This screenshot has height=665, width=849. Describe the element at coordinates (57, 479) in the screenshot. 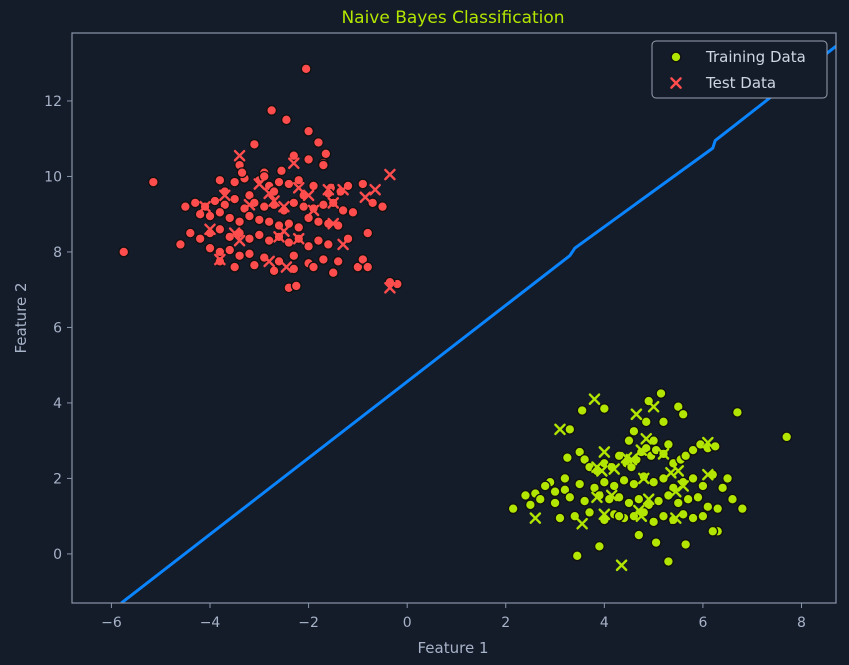

I see `y-tick-label: 2` at that location.